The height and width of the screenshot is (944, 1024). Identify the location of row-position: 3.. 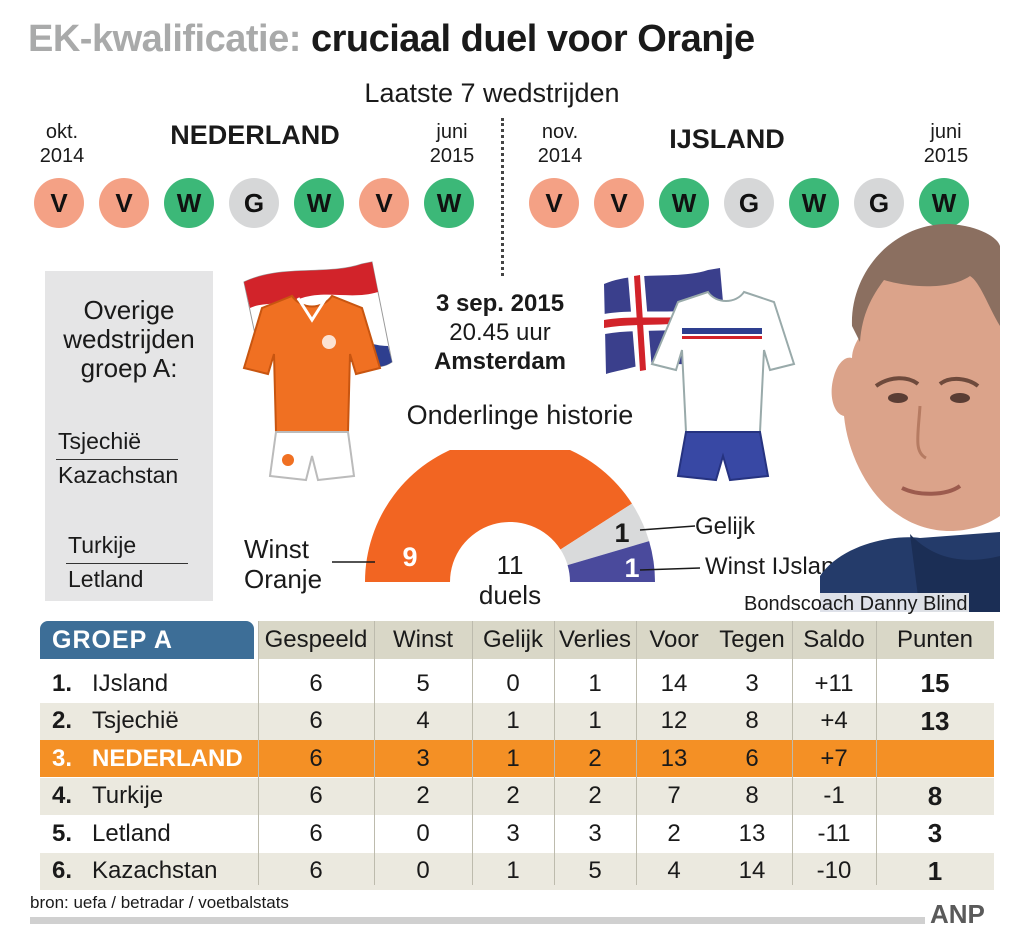
(62, 758).